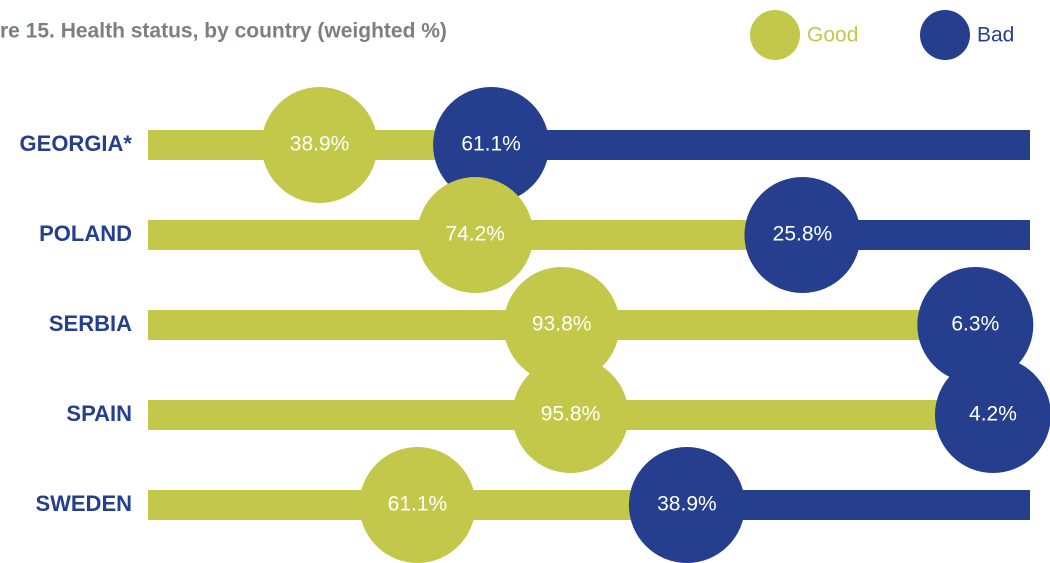  What do you see at coordinates (832, 35) in the screenshot?
I see `legend-label: Good` at bounding box center [832, 35].